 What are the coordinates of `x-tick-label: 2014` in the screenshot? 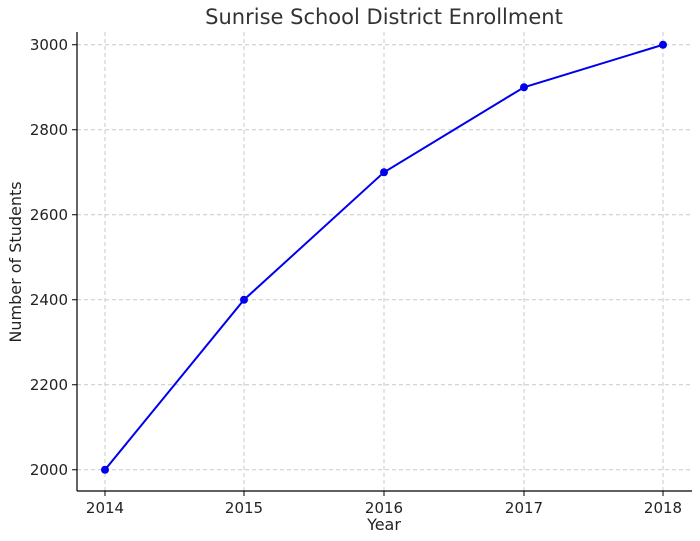 It's located at (105, 508).